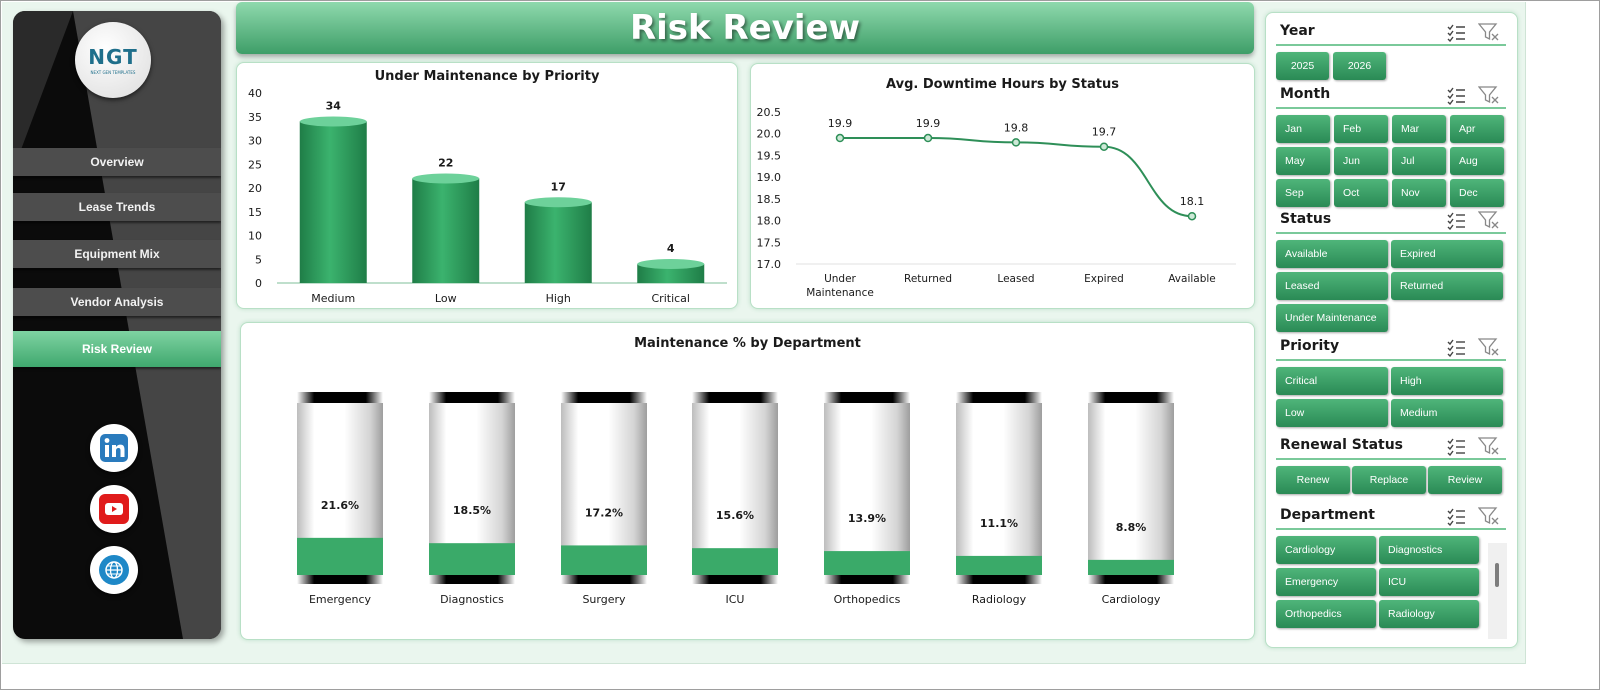  I want to click on data-label: 18.1, so click(1192, 201).